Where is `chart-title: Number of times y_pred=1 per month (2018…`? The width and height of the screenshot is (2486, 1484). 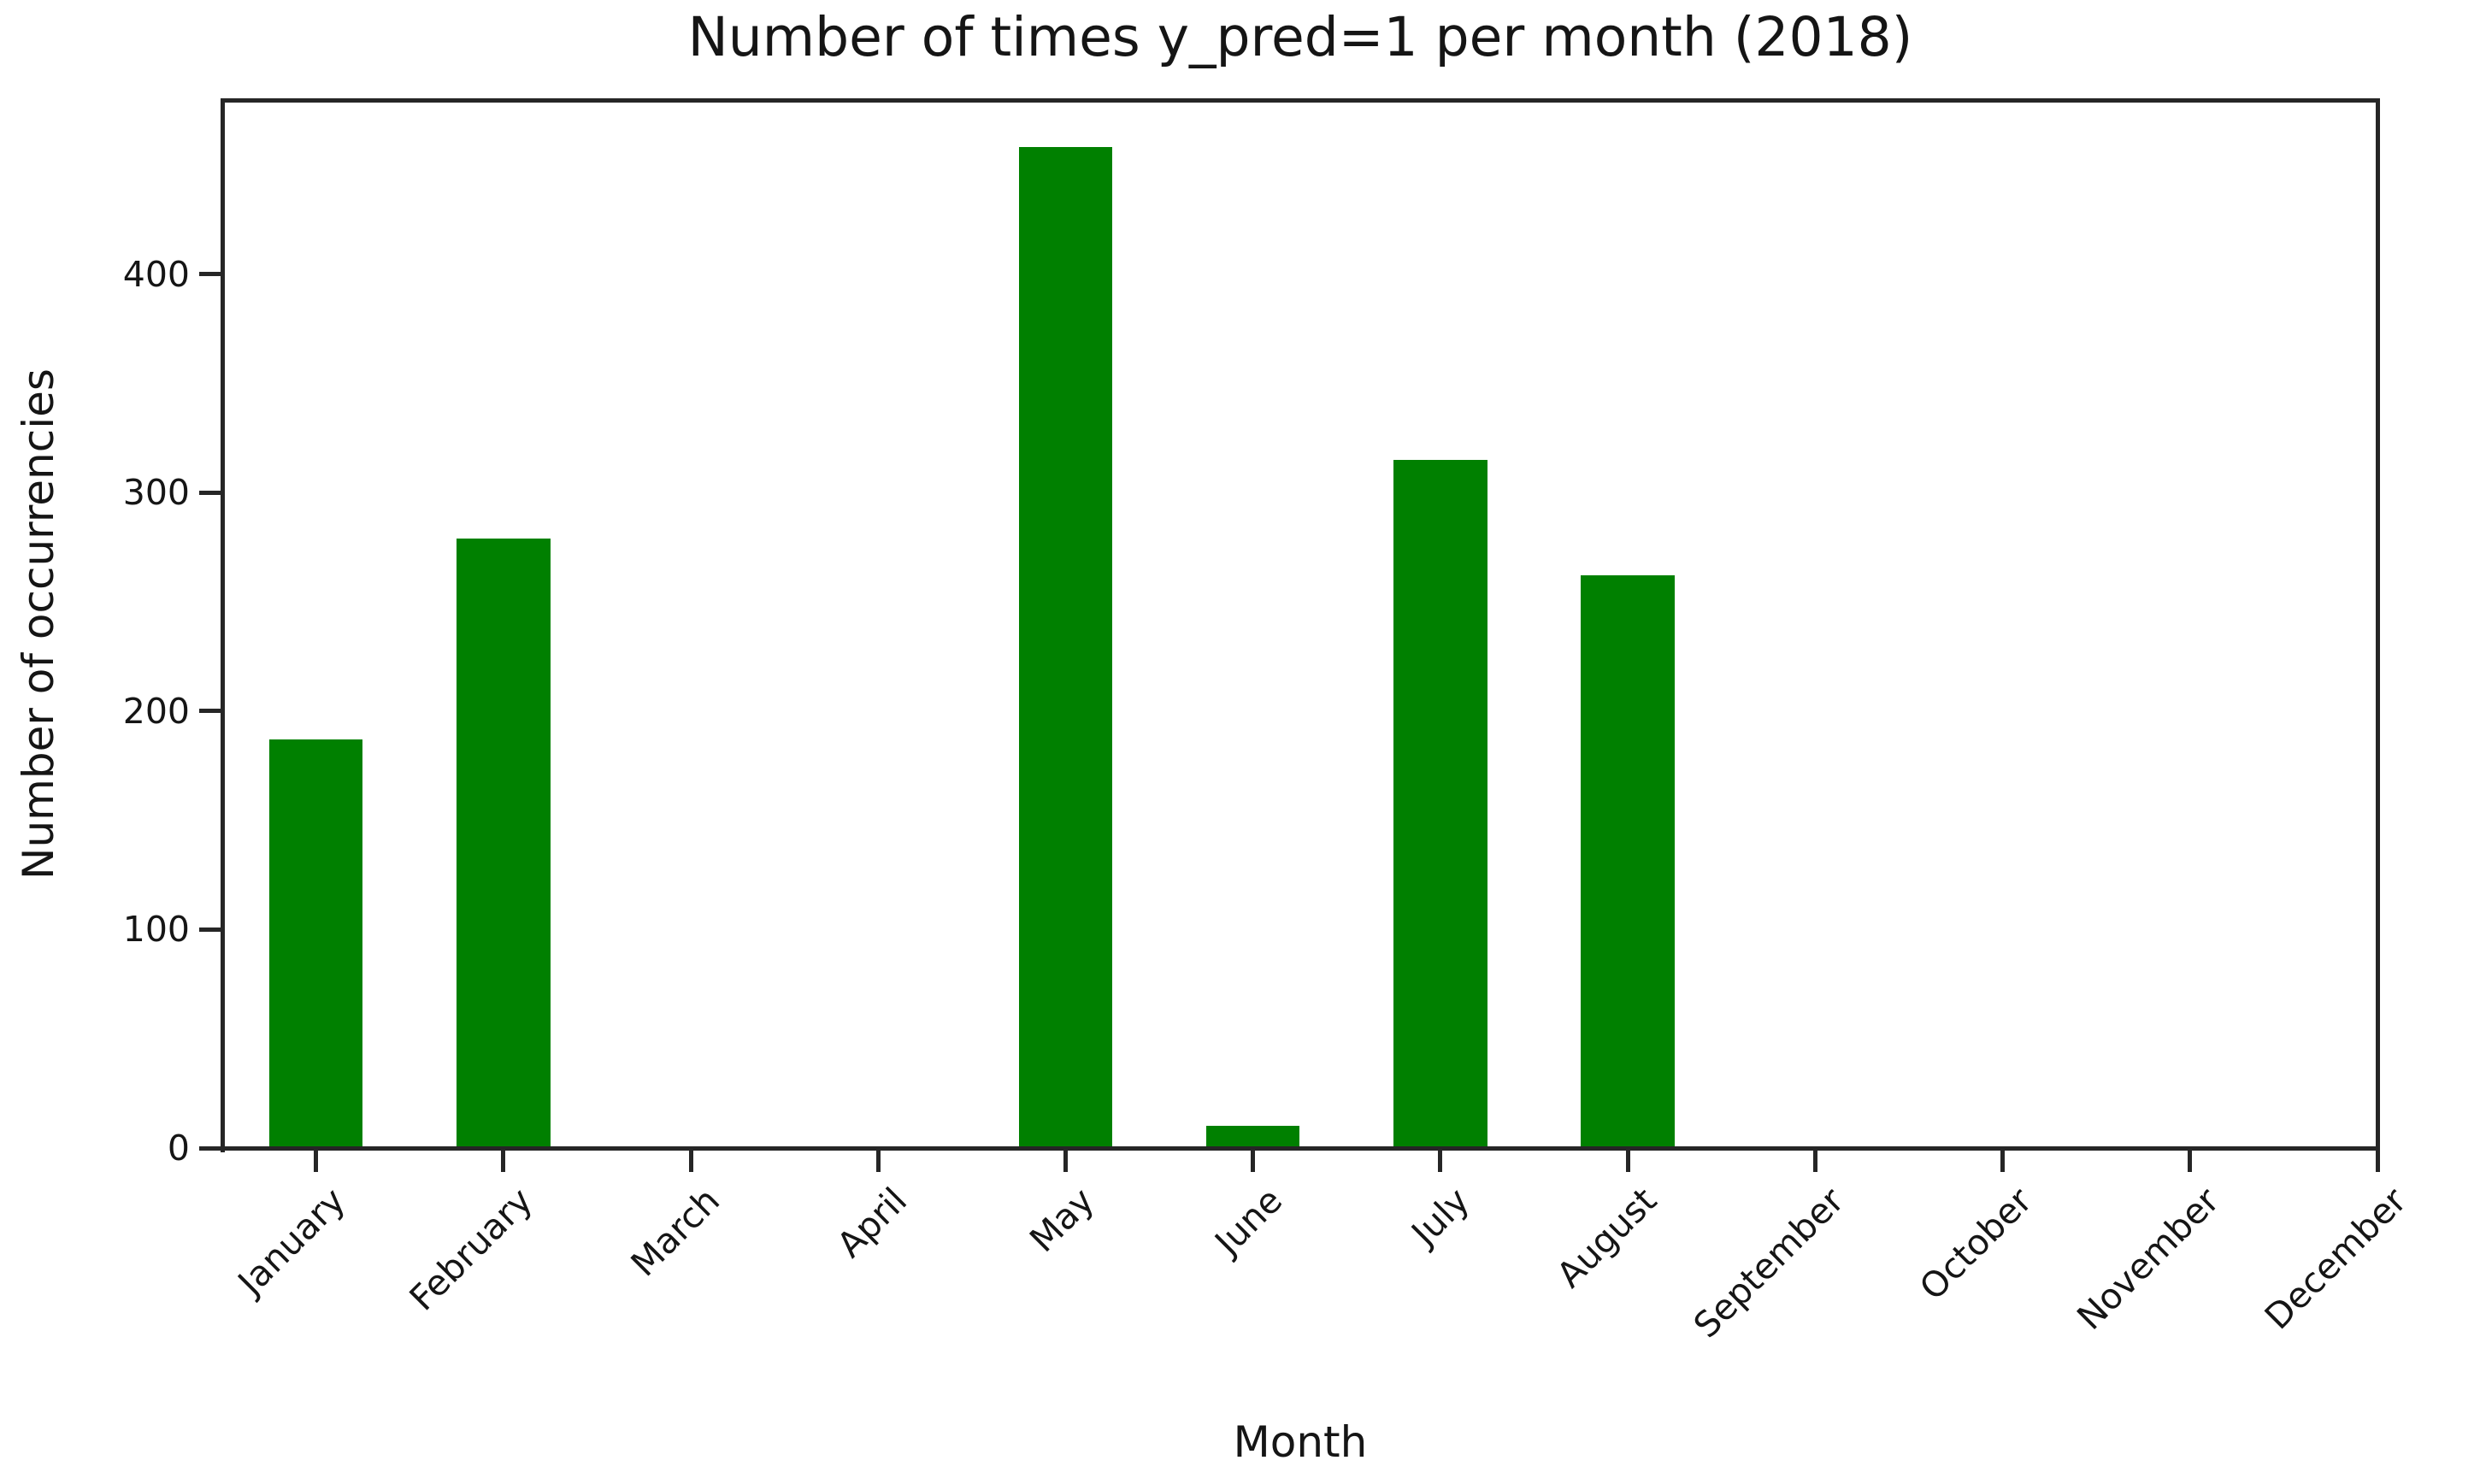
chart-title: Number of times y_pred=1 per month (2018… is located at coordinates (1300, 37).